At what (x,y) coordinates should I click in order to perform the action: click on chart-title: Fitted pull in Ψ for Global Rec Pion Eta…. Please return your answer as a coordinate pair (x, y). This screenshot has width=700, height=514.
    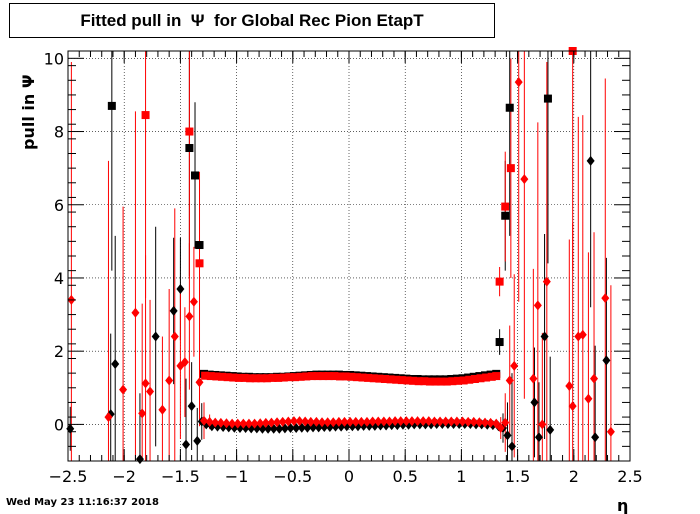
    Looking at the image, I should click on (252, 20).